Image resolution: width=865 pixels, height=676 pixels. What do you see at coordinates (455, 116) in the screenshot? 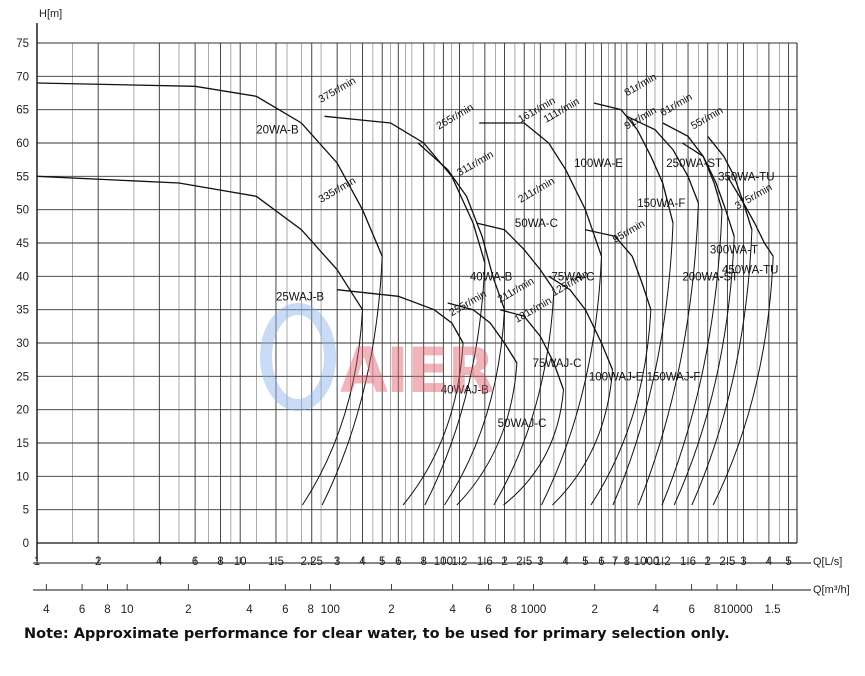
I see `speed-label: 265r/min` at bounding box center [455, 116].